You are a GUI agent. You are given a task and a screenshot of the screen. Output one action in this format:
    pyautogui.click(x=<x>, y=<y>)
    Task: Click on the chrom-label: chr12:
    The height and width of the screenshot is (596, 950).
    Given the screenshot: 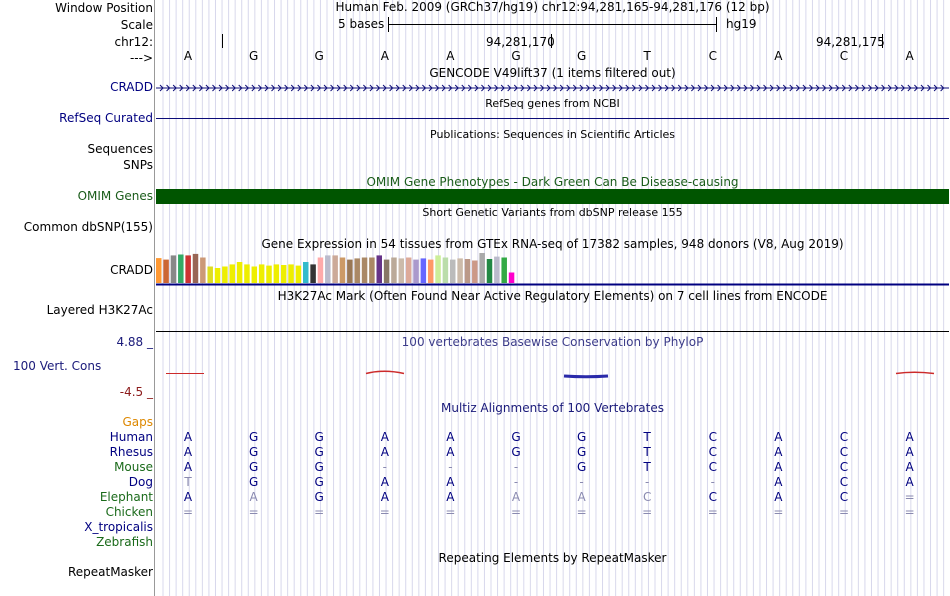 What is the action you would take?
    pyautogui.click(x=133, y=42)
    